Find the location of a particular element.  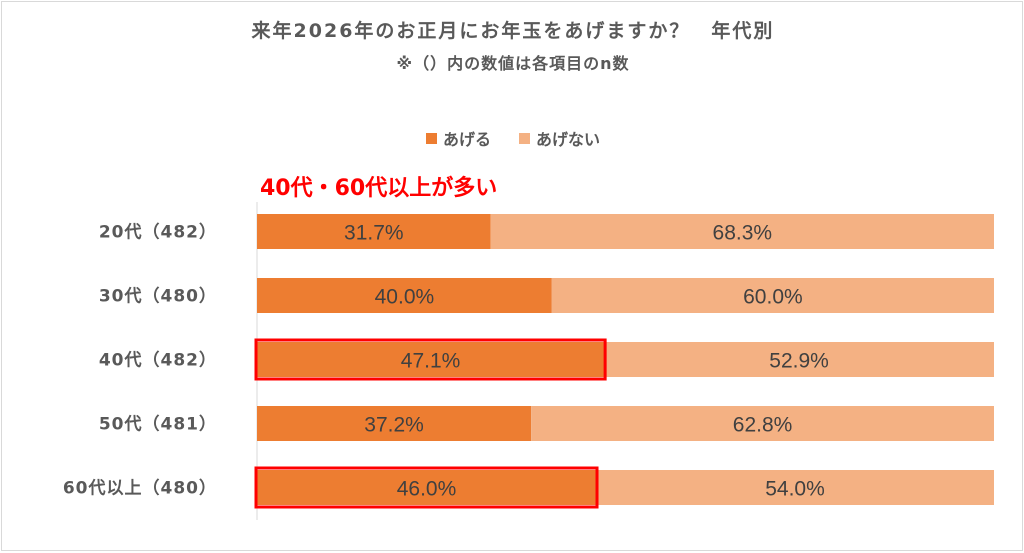

data-label: 47.1% is located at coordinates (431, 361).